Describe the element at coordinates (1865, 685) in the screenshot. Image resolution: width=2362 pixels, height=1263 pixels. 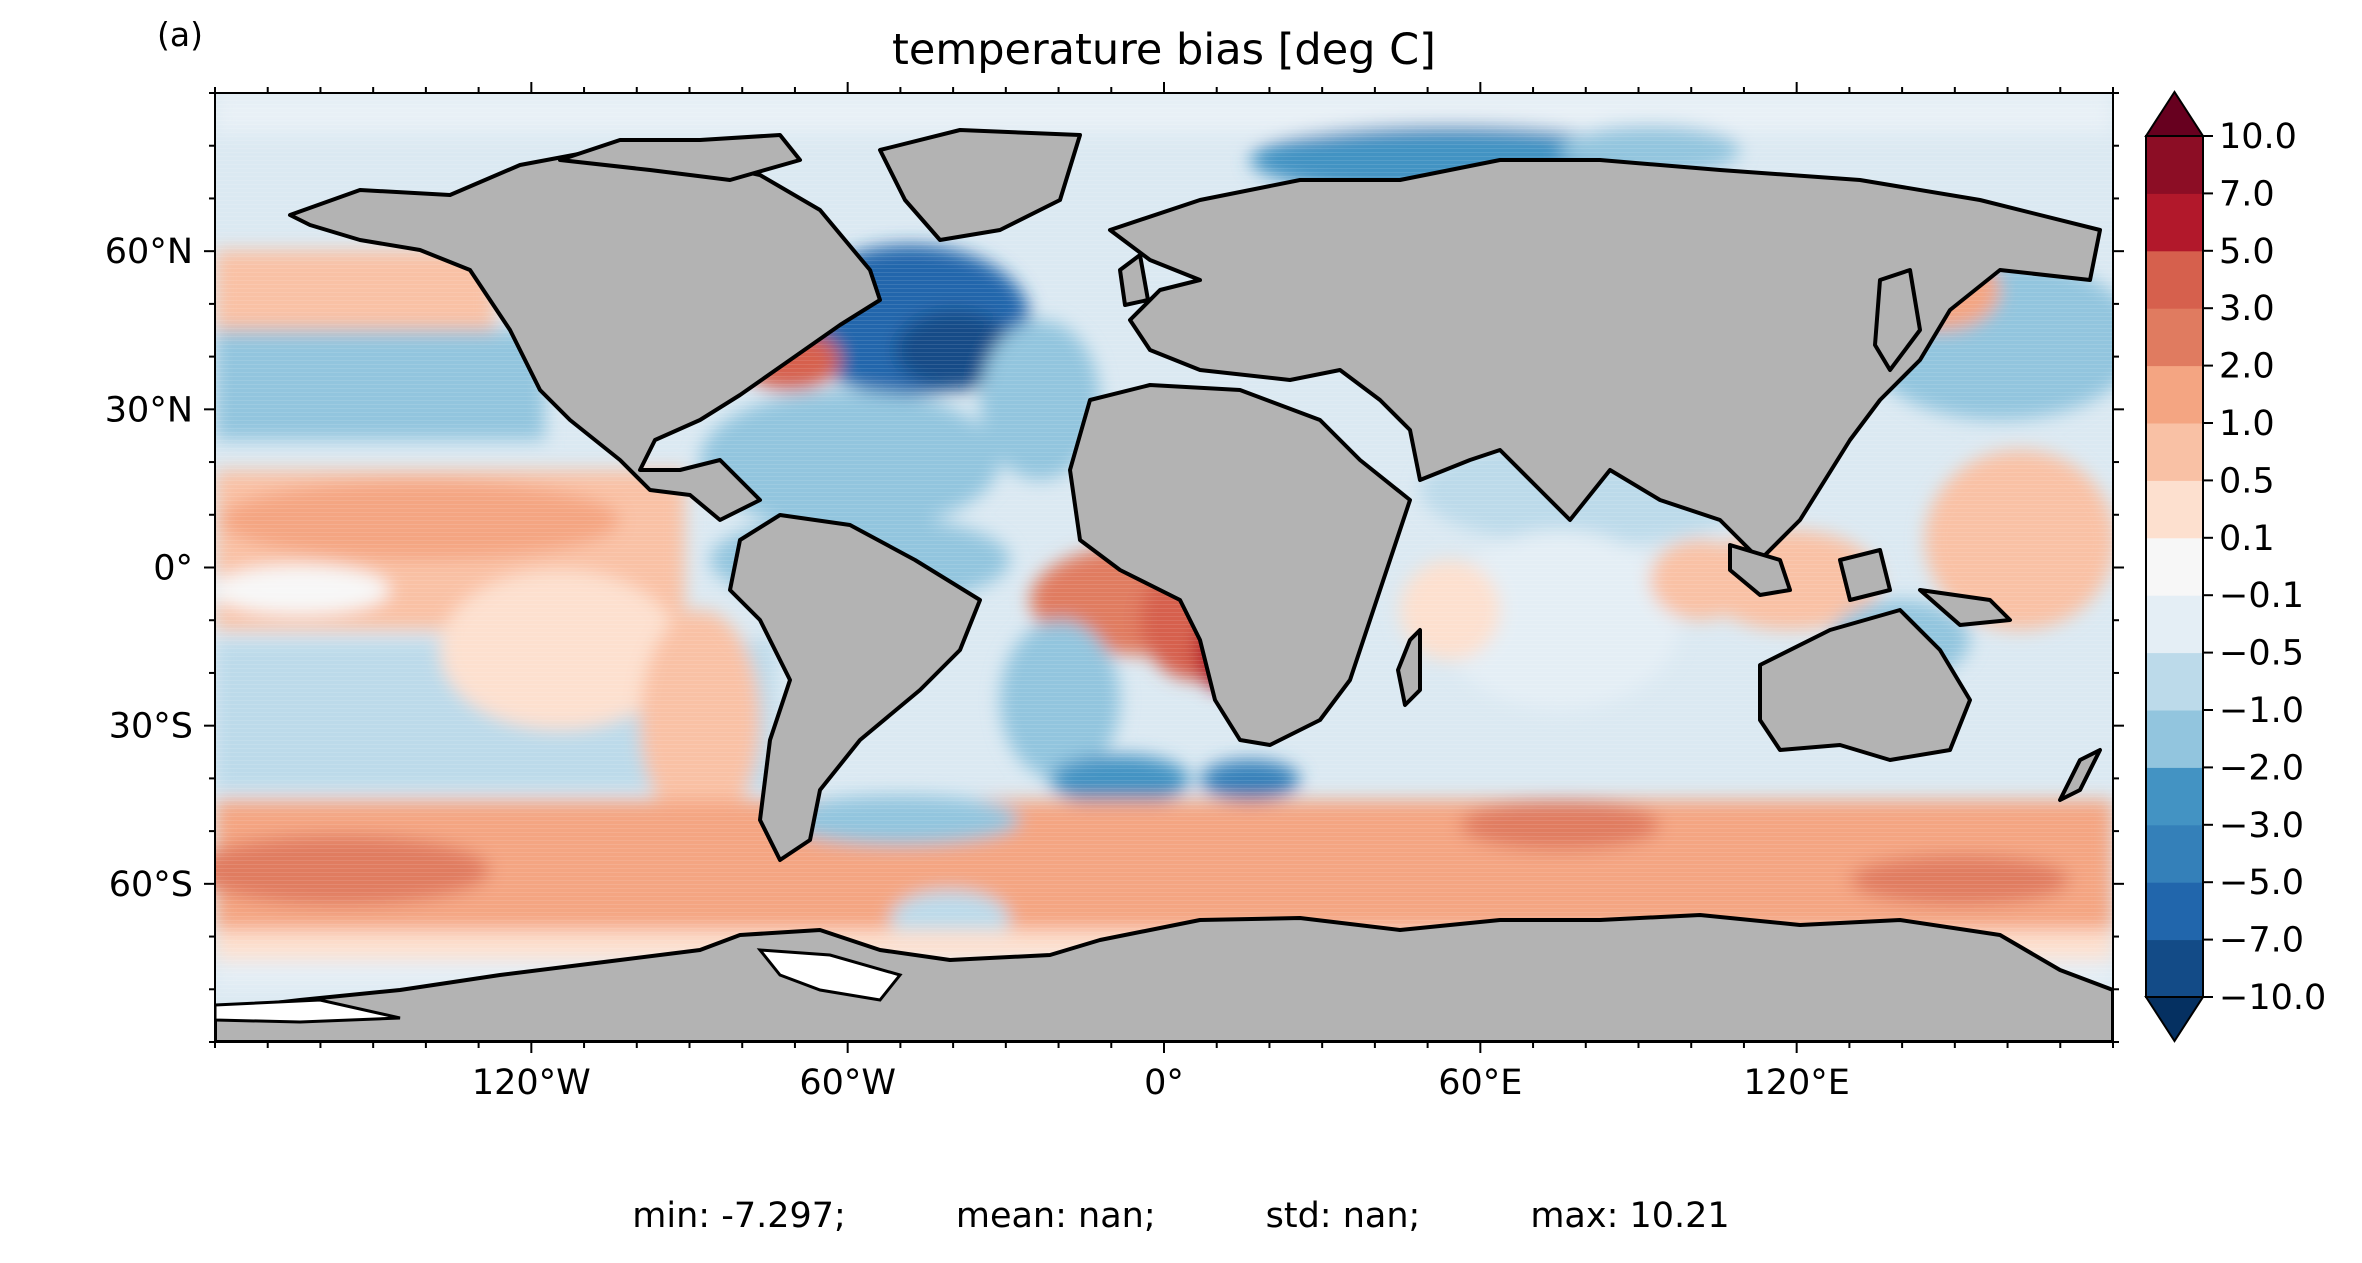
I see `australia` at that location.